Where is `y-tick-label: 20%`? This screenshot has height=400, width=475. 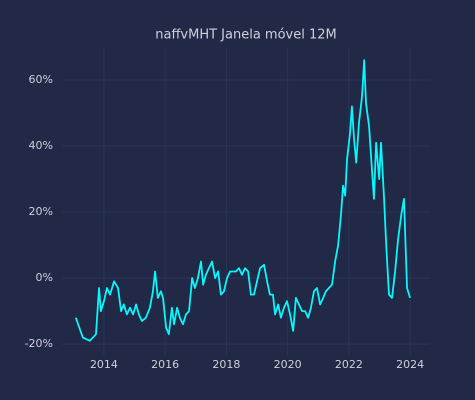
y-tick-label: 20% is located at coordinates (41, 211).